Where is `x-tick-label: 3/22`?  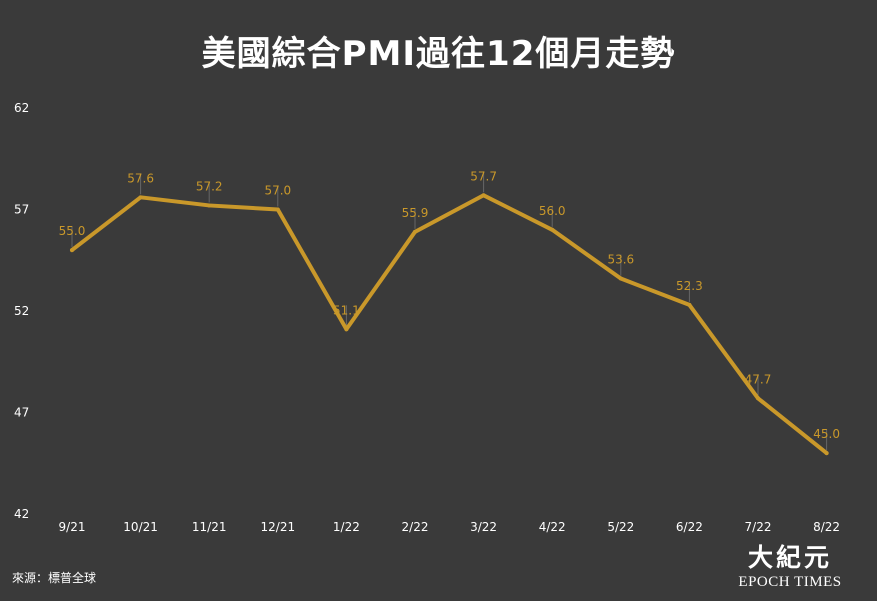
x-tick-label: 3/22 is located at coordinates (483, 527).